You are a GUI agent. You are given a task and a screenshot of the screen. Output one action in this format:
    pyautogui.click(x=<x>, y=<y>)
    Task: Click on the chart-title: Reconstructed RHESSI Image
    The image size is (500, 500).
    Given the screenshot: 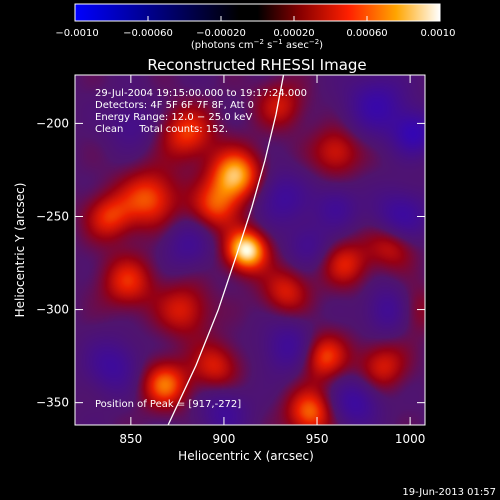 What is the action you would take?
    pyautogui.click(x=256, y=65)
    